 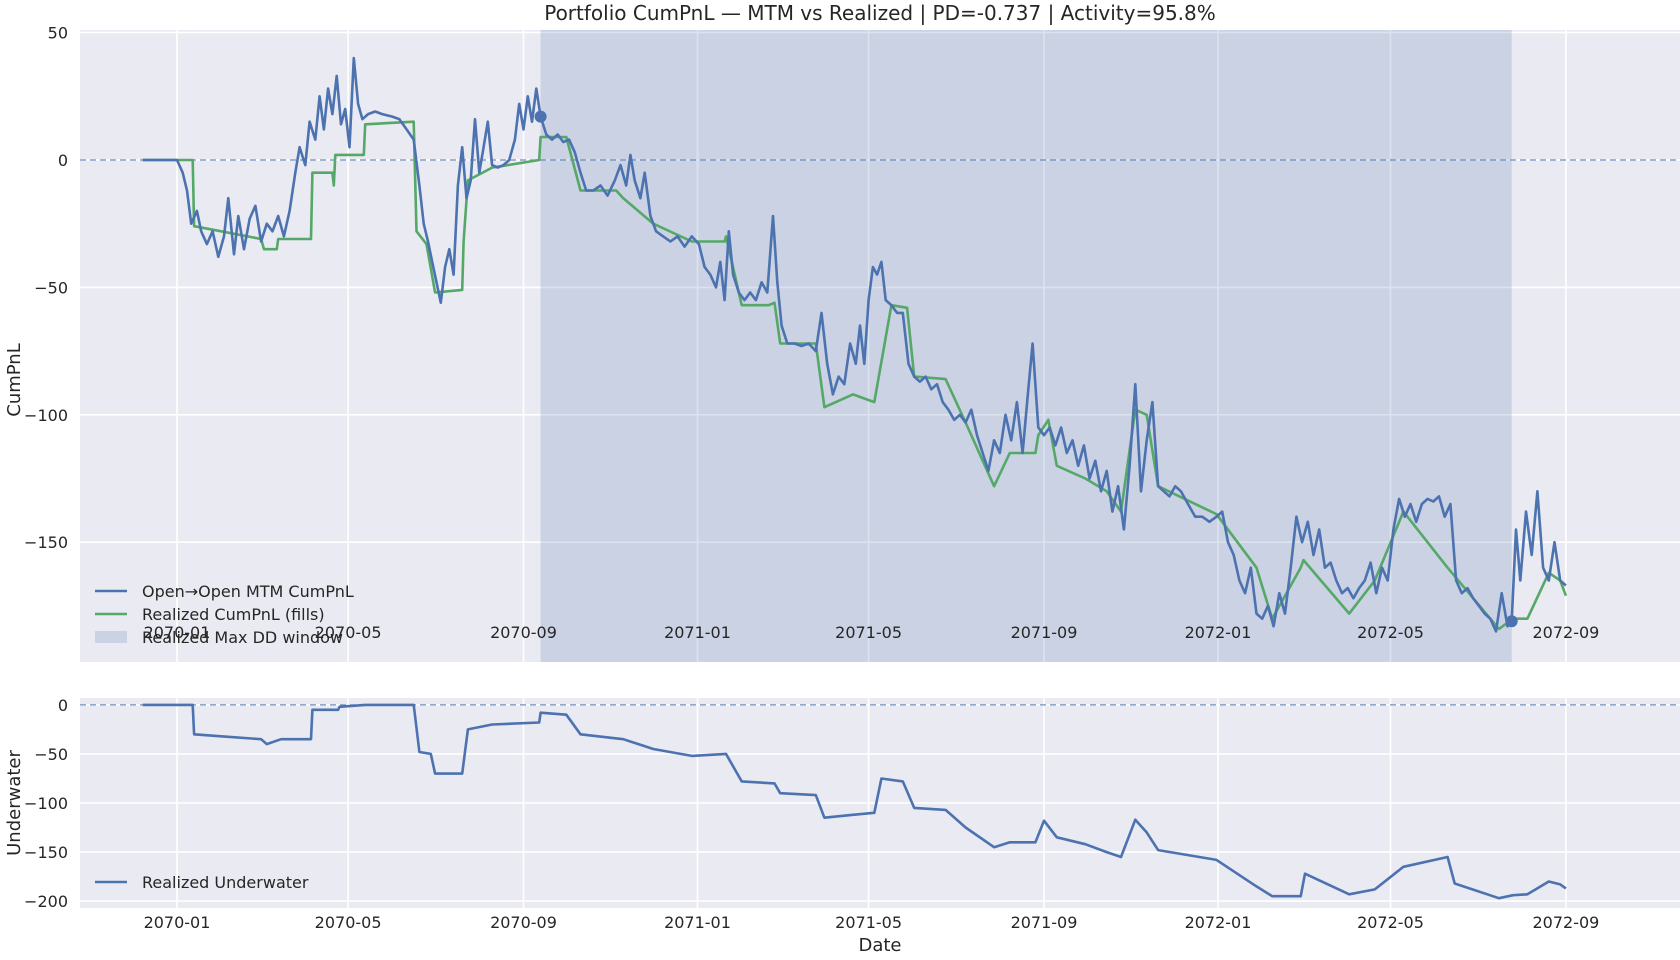 I want to click on top-y-axis-label: CumPnL, so click(x=14, y=380).